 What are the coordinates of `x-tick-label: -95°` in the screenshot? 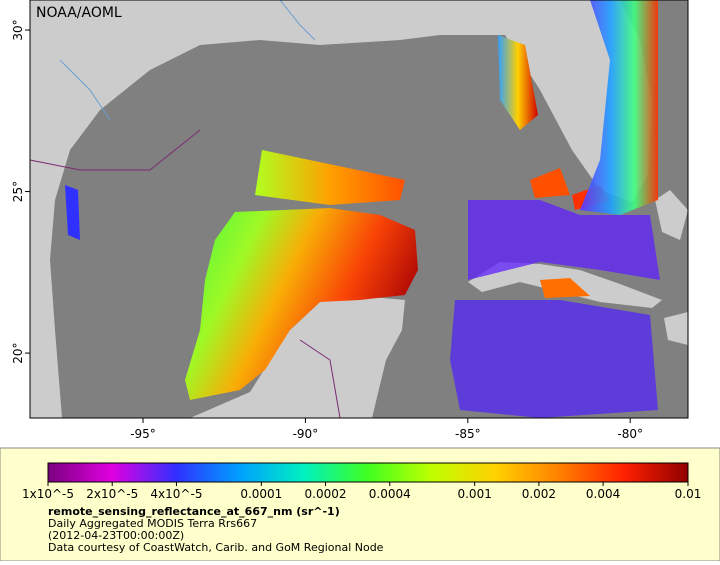 It's located at (143, 434).